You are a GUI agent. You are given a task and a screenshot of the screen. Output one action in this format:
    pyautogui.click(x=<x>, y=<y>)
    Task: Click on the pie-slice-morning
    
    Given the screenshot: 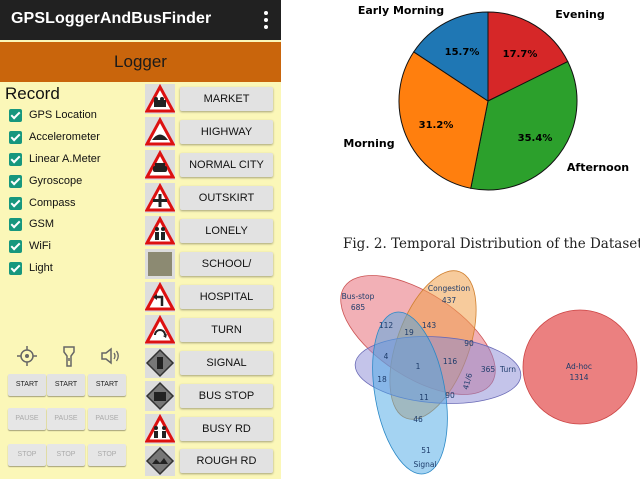 What is the action you would take?
    pyautogui.click(x=443, y=120)
    